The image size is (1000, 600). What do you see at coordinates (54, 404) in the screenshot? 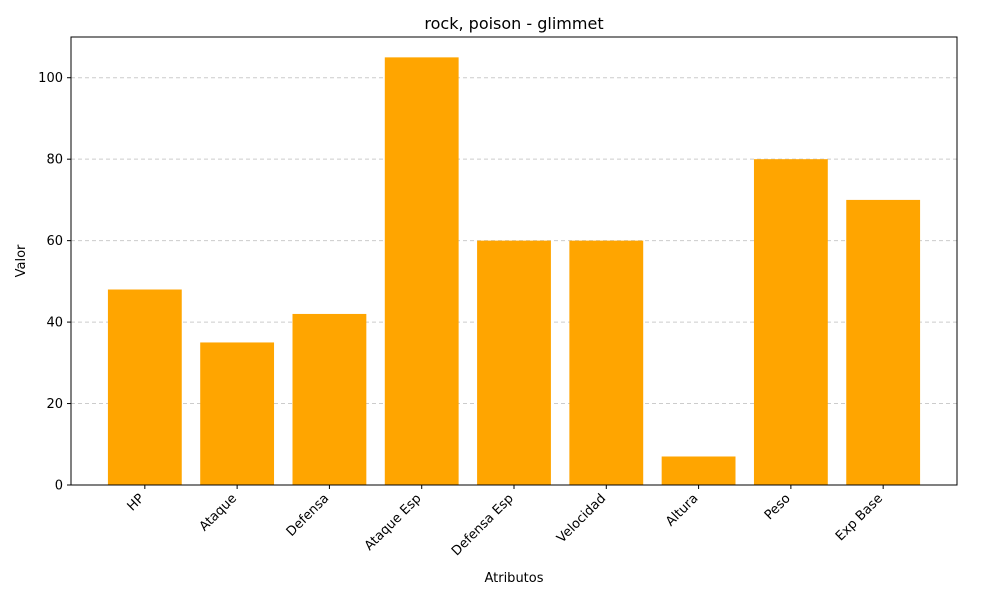
I see `y-tick-label: 20` at bounding box center [54, 404].